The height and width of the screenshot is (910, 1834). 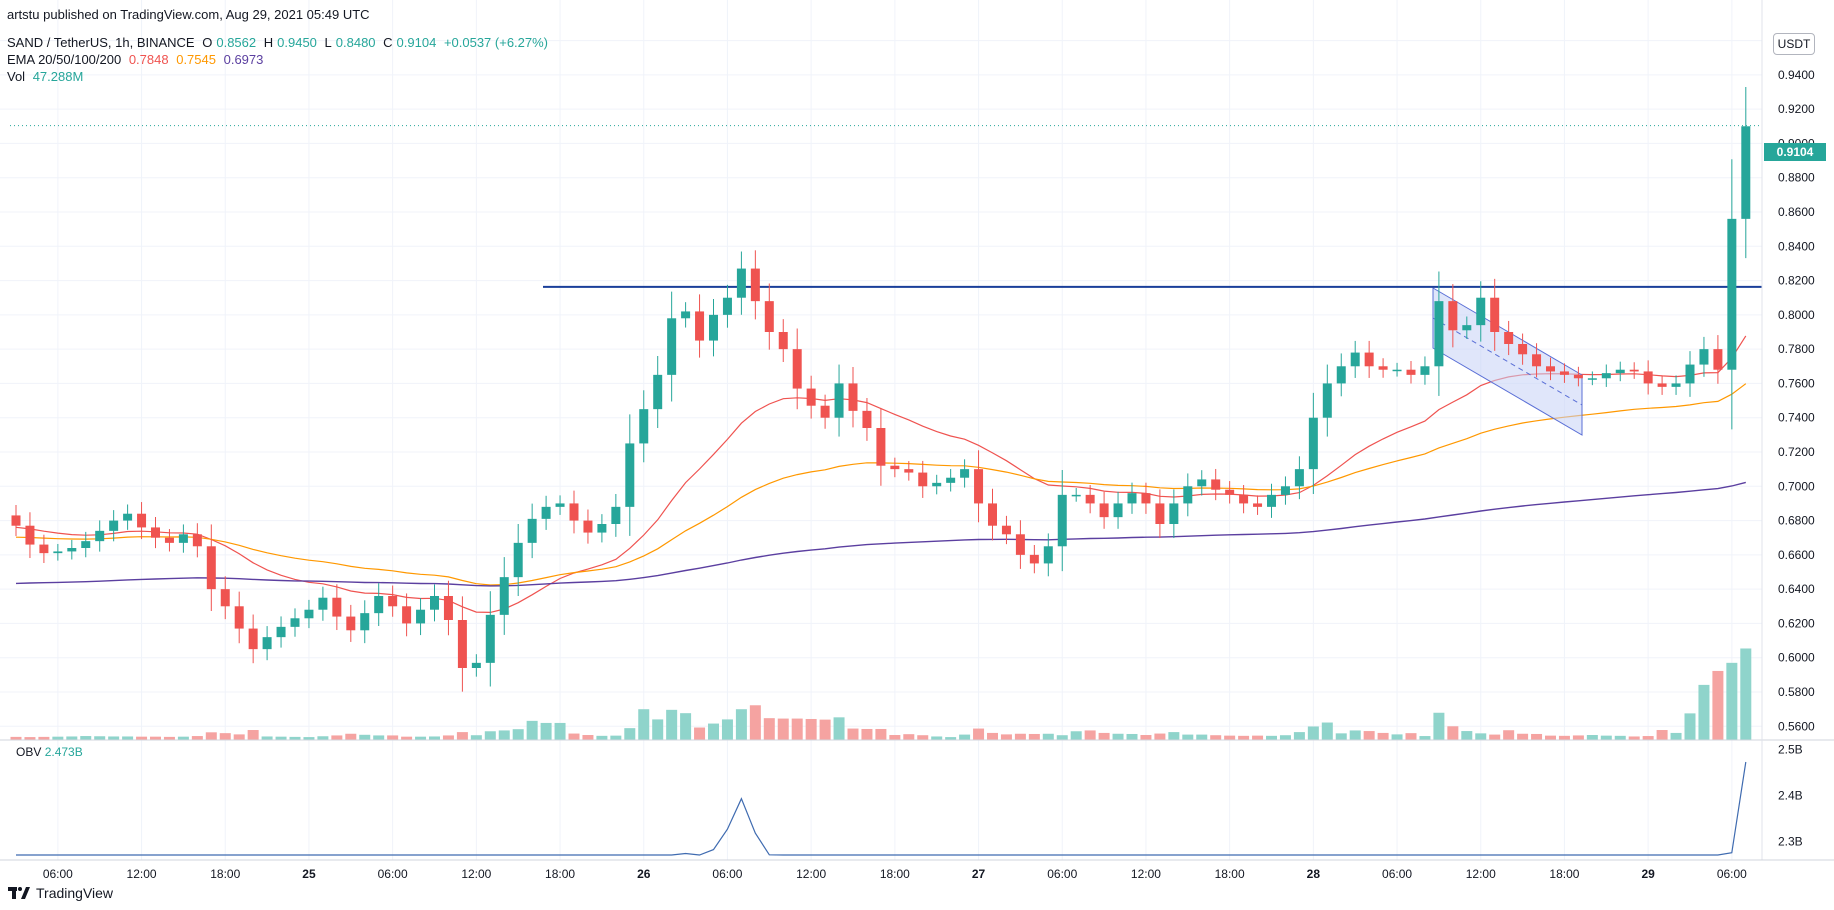 I want to click on tradingview-brand: TradingView, so click(x=60, y=893).